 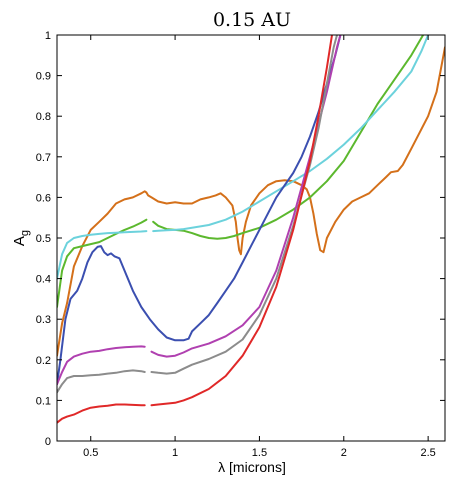 What do you see at coordinates (19, 241) in the screenshot?
I see `y-axis-label-main: A` at bounding box center [19, 241].